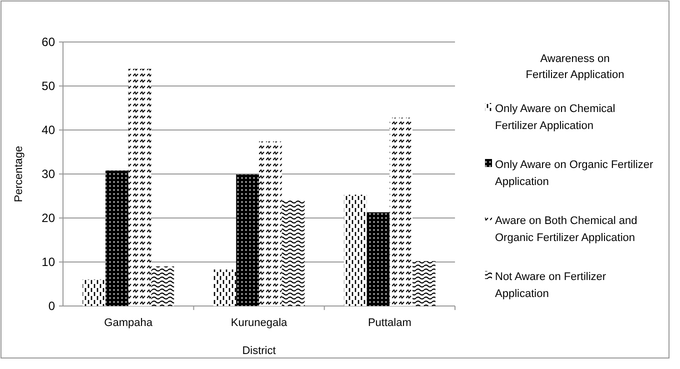  I want to click on y-tick-label: 20, so click(49, 218).